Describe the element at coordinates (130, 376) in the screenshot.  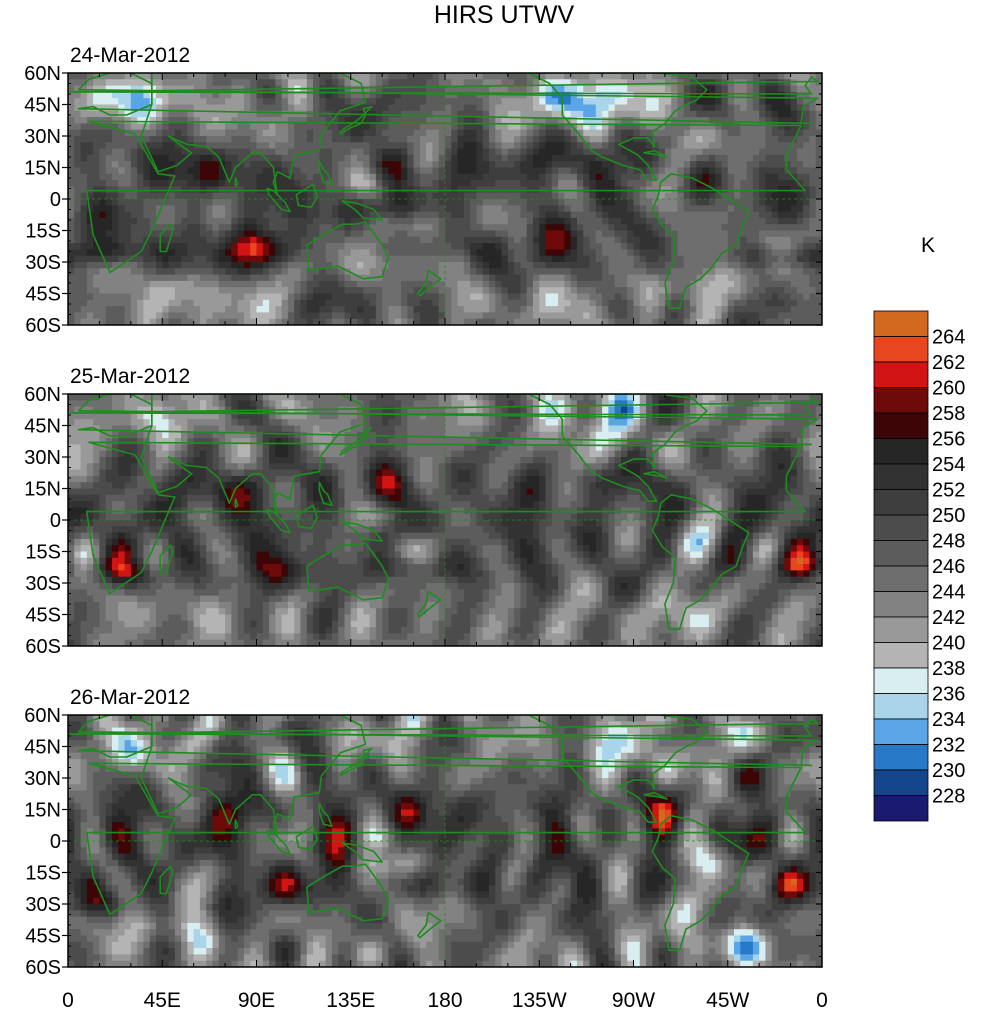
I see `panel-date-label: 25-Mar-2012` at that location.